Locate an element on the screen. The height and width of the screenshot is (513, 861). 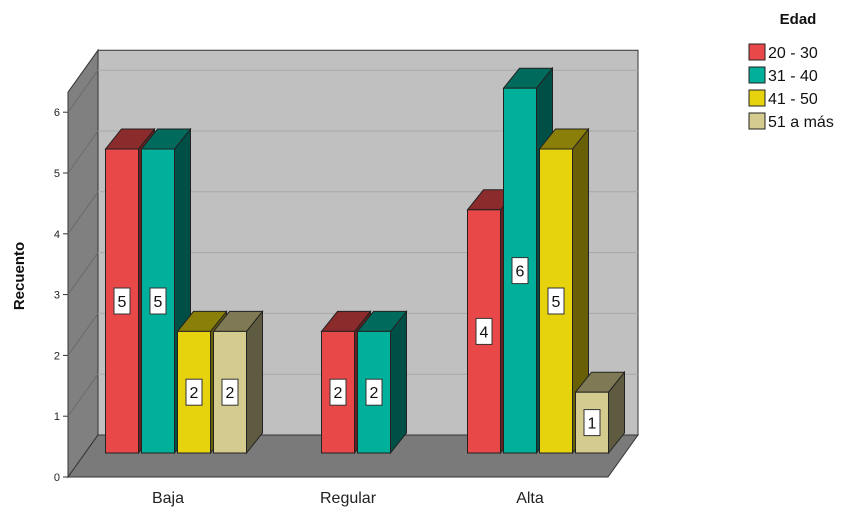
bar-baja-3: 2 is located at coordinates (238, 382).